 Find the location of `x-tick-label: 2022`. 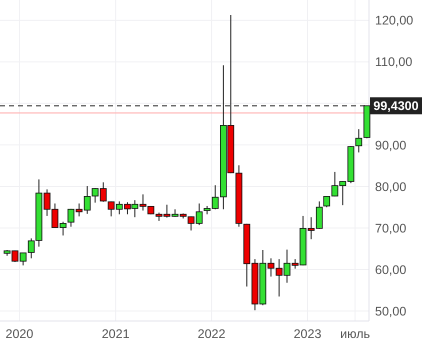

x-tick-label: 2022 is located at coordinates (212, 334).